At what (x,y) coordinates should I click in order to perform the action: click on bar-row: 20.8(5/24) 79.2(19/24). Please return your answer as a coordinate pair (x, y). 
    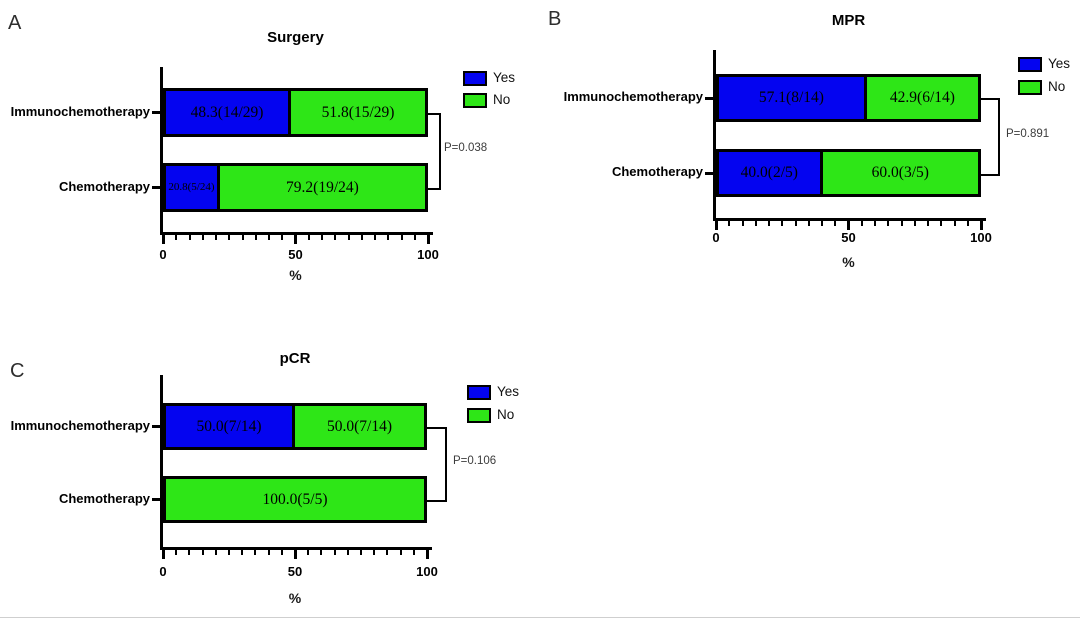
    Looking at the image, I should click on (295, 187).